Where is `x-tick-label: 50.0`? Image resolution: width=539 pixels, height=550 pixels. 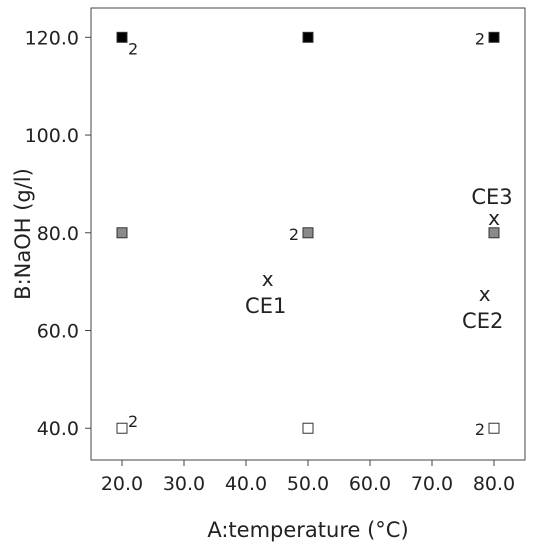
x-tick-label: 50.0 is located at coordinates (308, 484).